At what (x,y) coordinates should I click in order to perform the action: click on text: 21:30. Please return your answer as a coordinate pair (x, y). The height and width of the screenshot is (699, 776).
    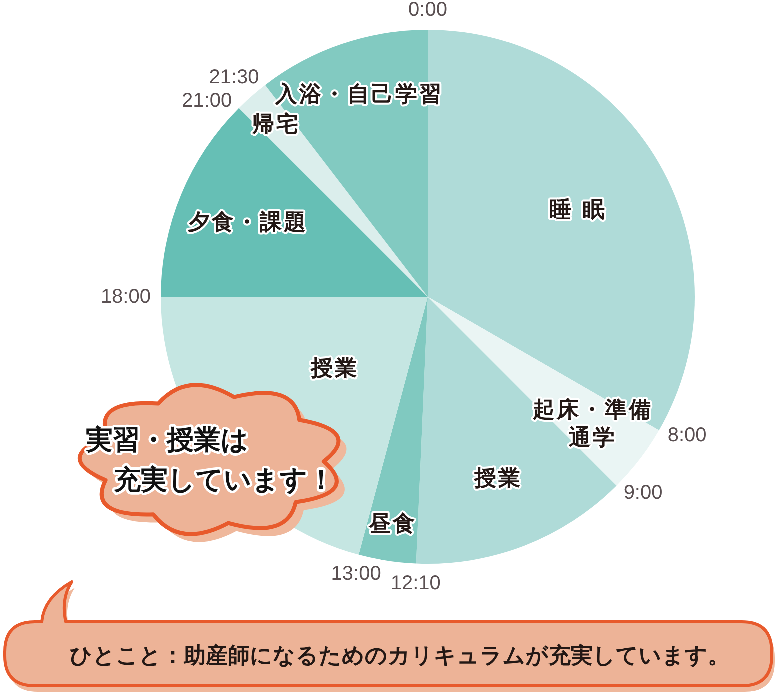
    Looking at the image, I should click on (234, 77).